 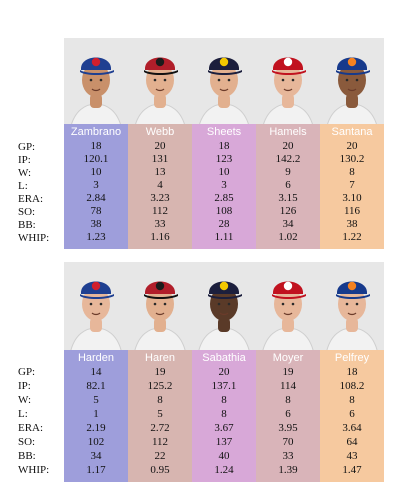 What do you see at coordinates (96, 428) in the screenshot?
I see `stat-value: 2.19` at bounding box center [96, 428].